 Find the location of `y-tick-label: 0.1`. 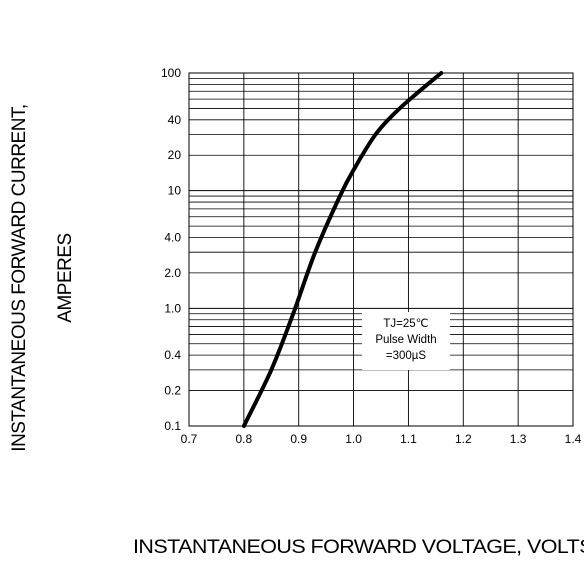

y-tick-label: 0.1 is located at coordinates (172, 426).